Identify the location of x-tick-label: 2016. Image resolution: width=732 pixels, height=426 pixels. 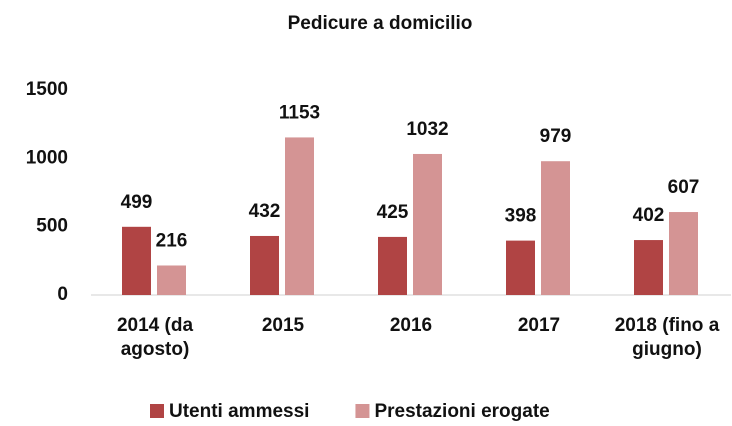
(411, 325).